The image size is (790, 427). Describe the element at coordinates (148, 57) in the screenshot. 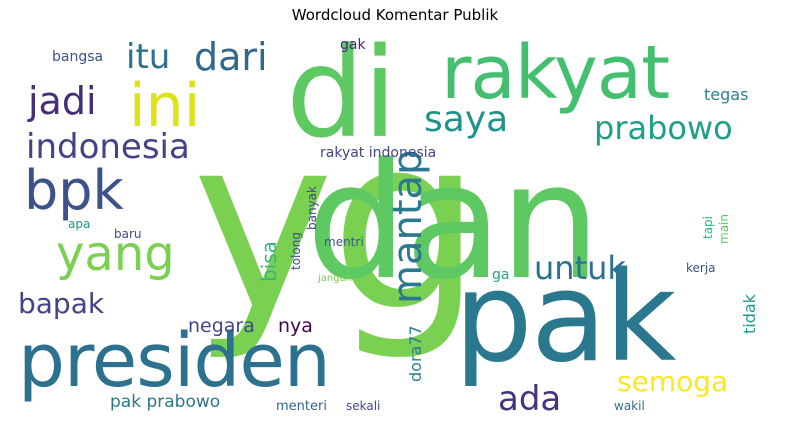

I see `word-itu: itu` at that location.